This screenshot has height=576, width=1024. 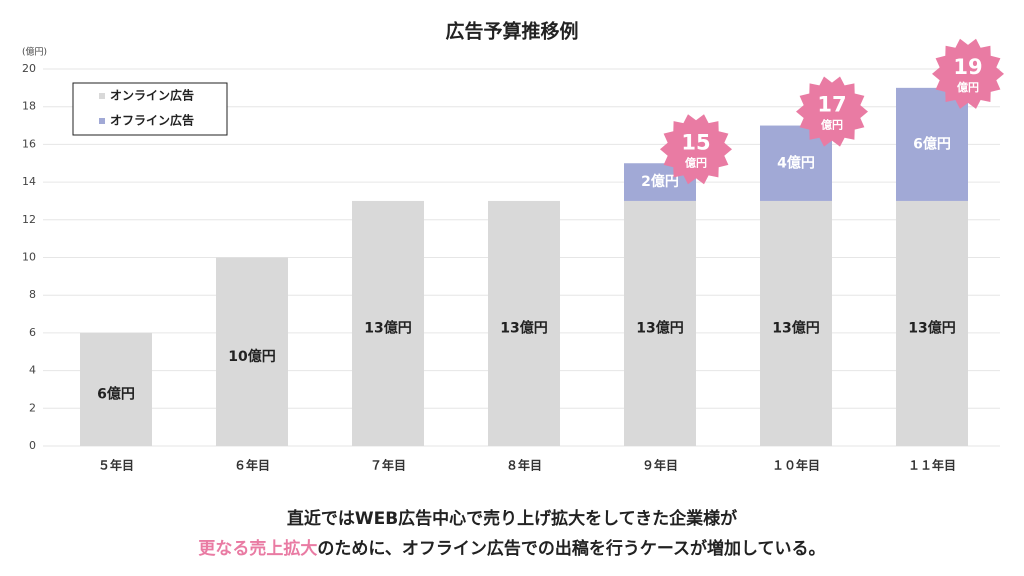 What do you see at coordinates (796, 162) in the screenshot?
I see `value-label: 4億円` at bounding box center [796, 162].